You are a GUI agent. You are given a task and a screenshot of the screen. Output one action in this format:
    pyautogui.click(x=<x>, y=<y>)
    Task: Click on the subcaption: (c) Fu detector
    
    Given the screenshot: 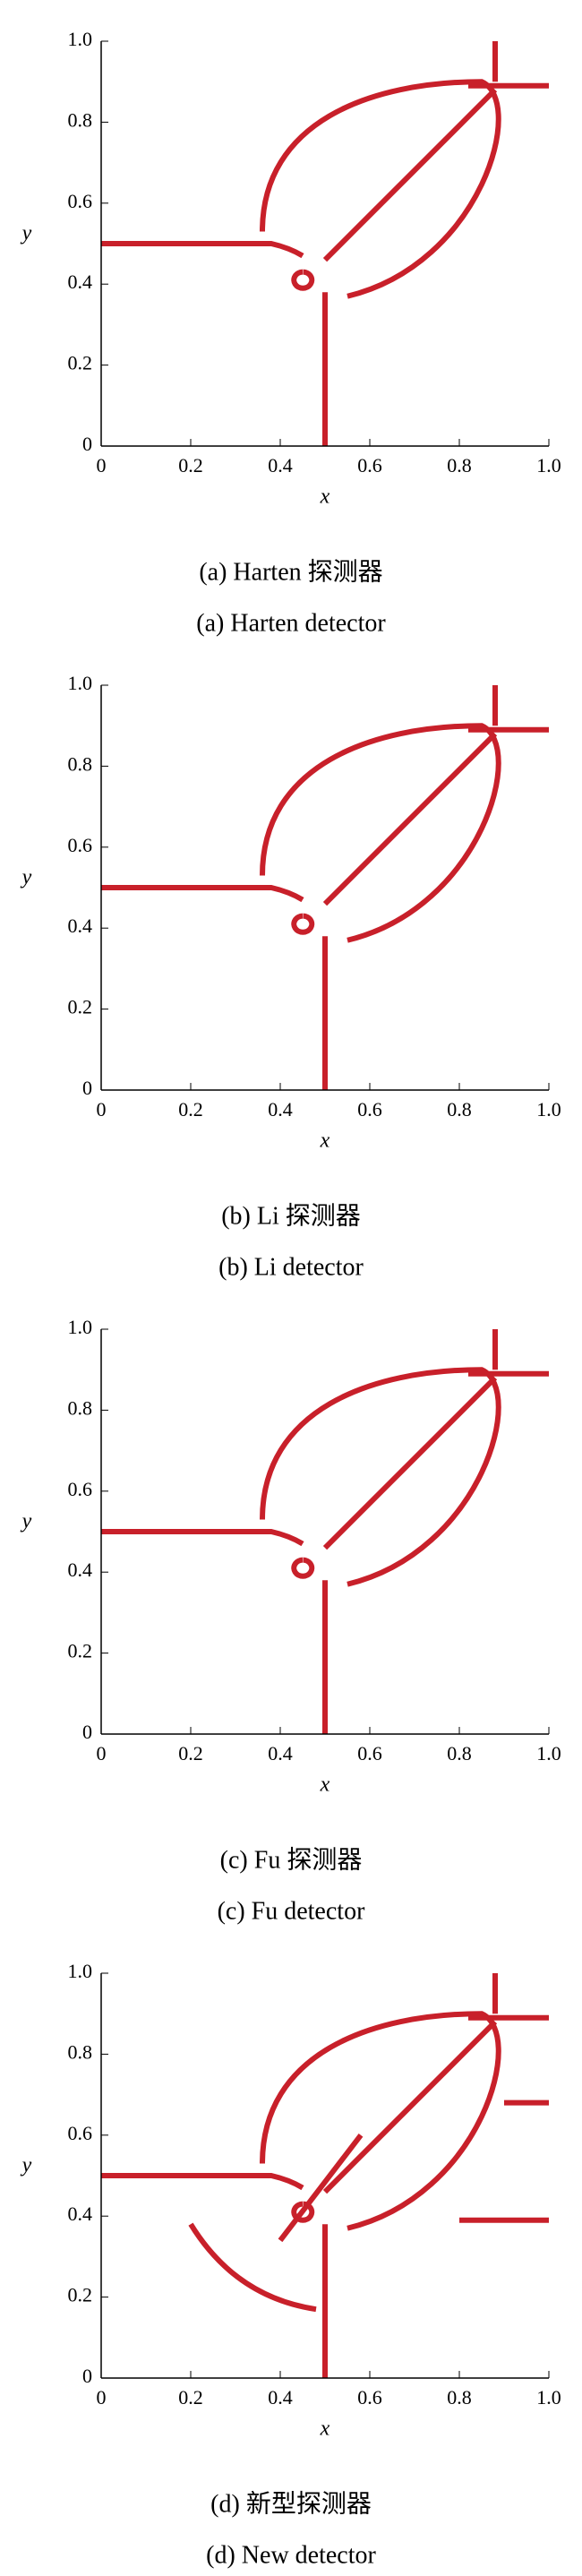 What is the action you would take?
    pyautogui.click(x=291, y=1911)
    